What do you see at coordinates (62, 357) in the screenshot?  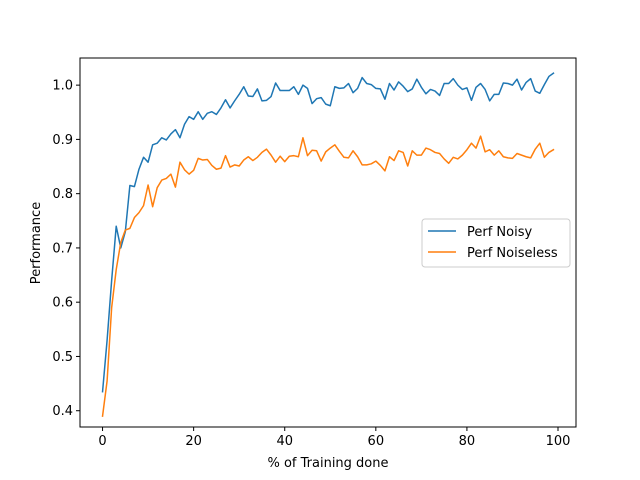 I see `y-tick-label: 0.5` at bounding box center [62, 357].